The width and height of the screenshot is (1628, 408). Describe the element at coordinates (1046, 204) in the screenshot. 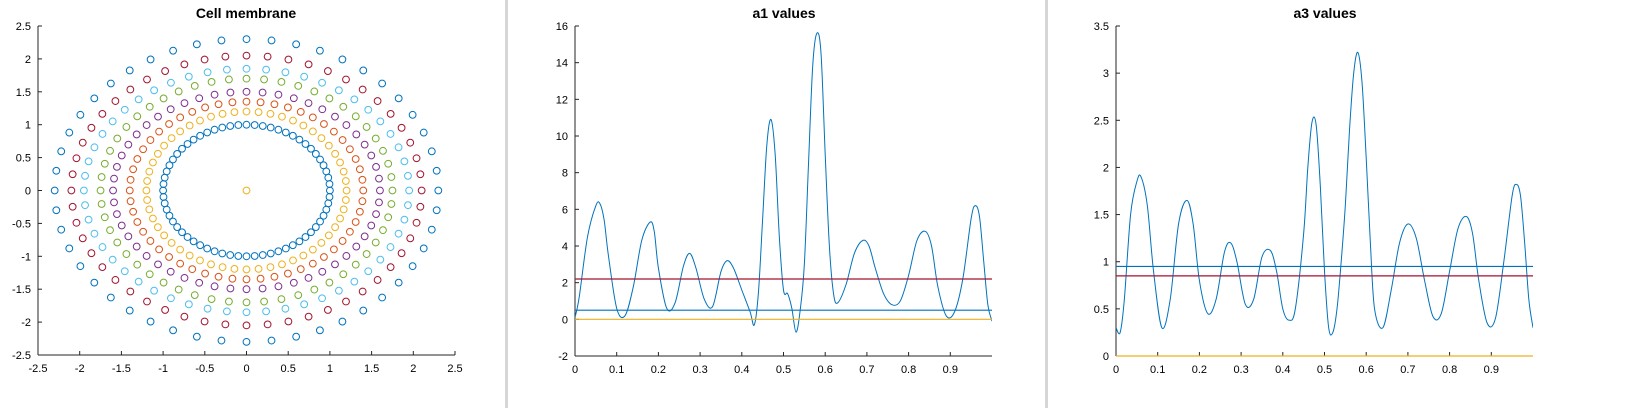

I see `window-separator` at that location.